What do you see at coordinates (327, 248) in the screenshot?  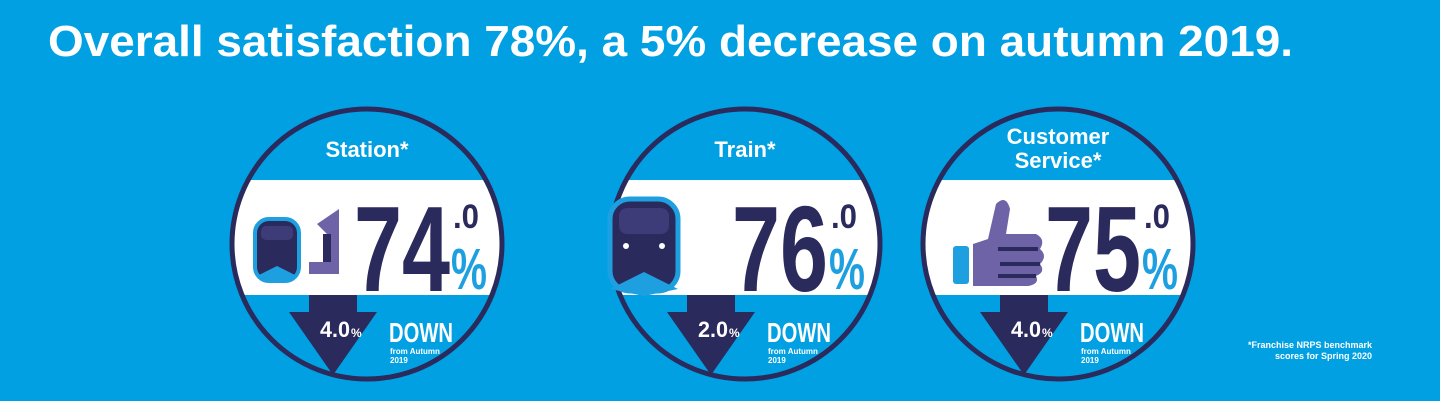 I see `icon-sign-post` at bounding box center [327, 248].